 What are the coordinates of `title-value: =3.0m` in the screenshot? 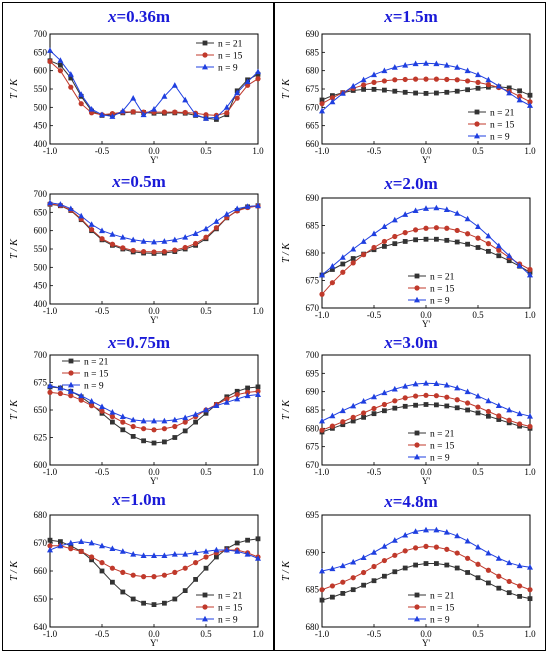 It's located at (415, 342).